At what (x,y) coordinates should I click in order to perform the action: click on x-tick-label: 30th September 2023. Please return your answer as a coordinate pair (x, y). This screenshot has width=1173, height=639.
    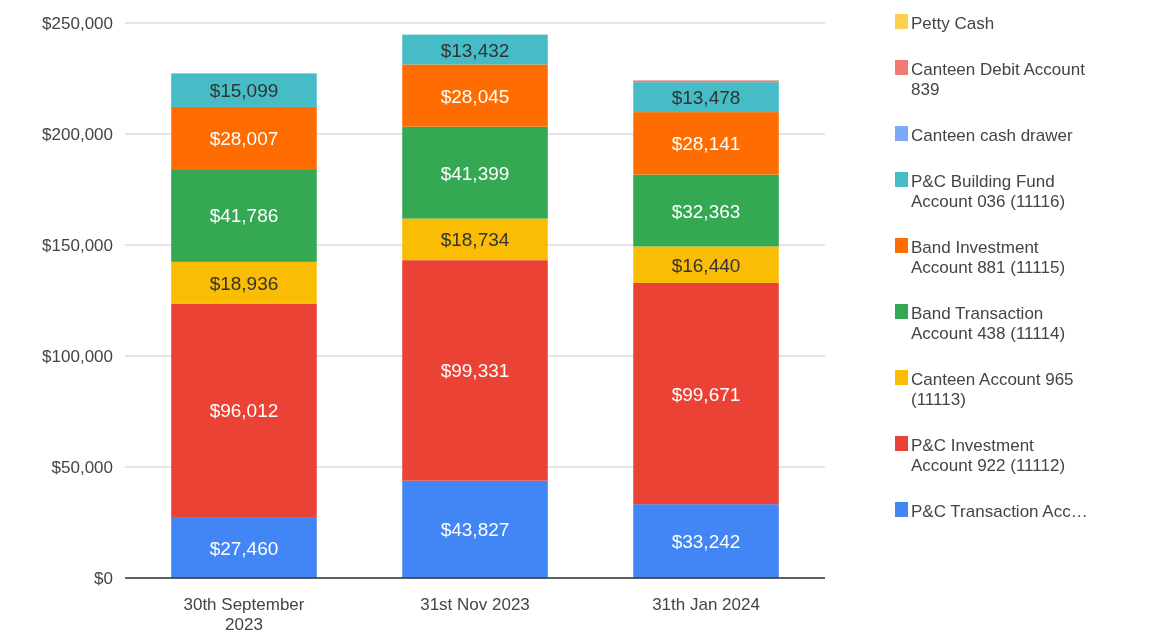
    Looking at the image, I should click on (244, 614).